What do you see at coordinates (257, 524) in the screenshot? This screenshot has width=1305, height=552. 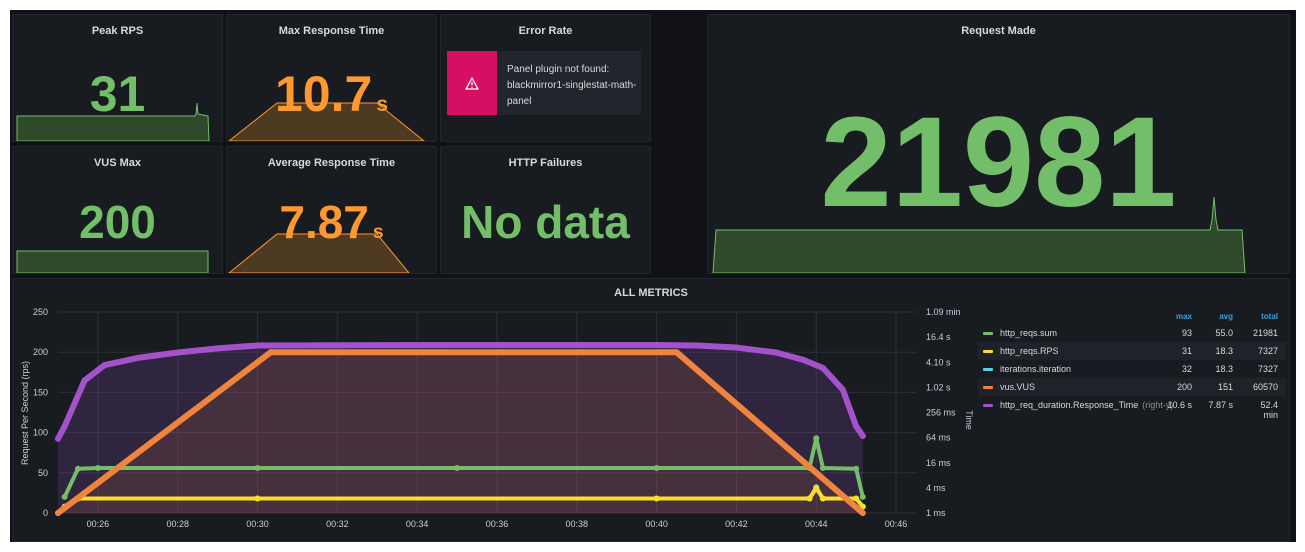 I see `x-tick-label: 00:30` at bounding box center [257, 524].